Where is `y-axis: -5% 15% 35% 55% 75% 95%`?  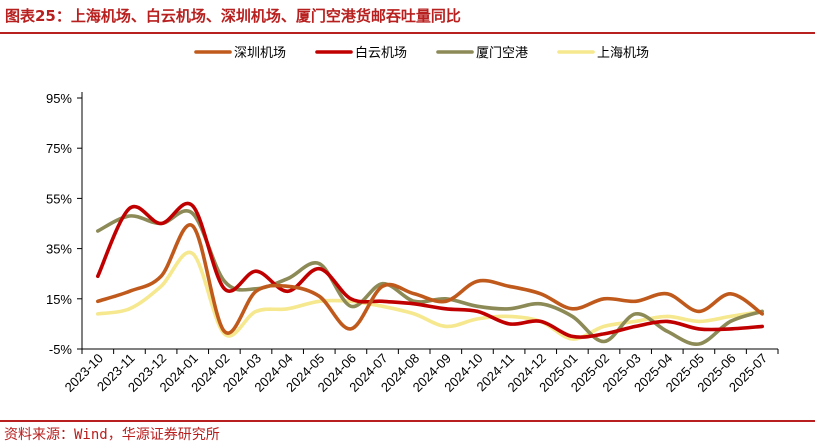
y-axis: -5% 15% 35% 55% 75% 95% is located at coordinates (64, 224).